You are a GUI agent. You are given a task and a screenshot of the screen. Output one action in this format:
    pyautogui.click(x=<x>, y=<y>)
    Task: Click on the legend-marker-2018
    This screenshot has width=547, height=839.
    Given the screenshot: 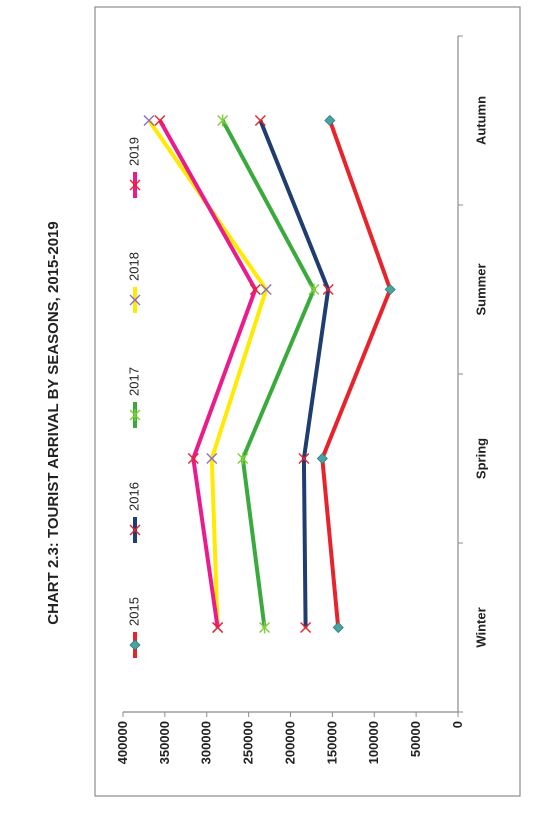 What is the action you would take?
    pyautogui.click(x=135, y=300)
    